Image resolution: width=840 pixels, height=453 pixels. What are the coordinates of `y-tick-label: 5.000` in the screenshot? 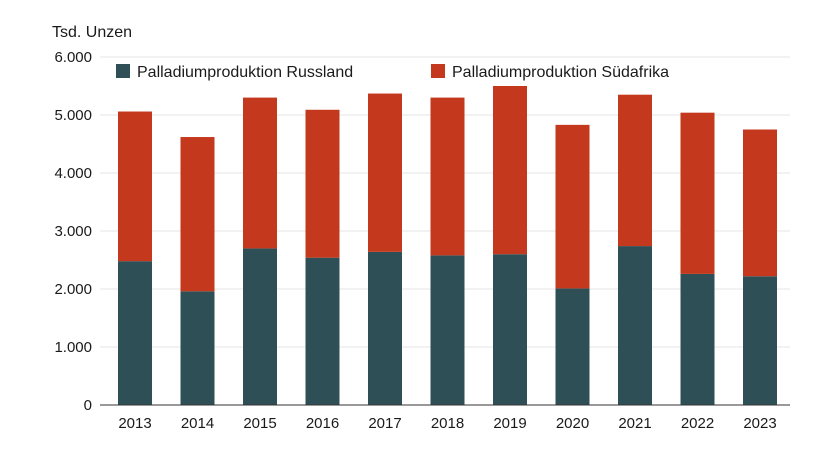 It's located at (73, 115).